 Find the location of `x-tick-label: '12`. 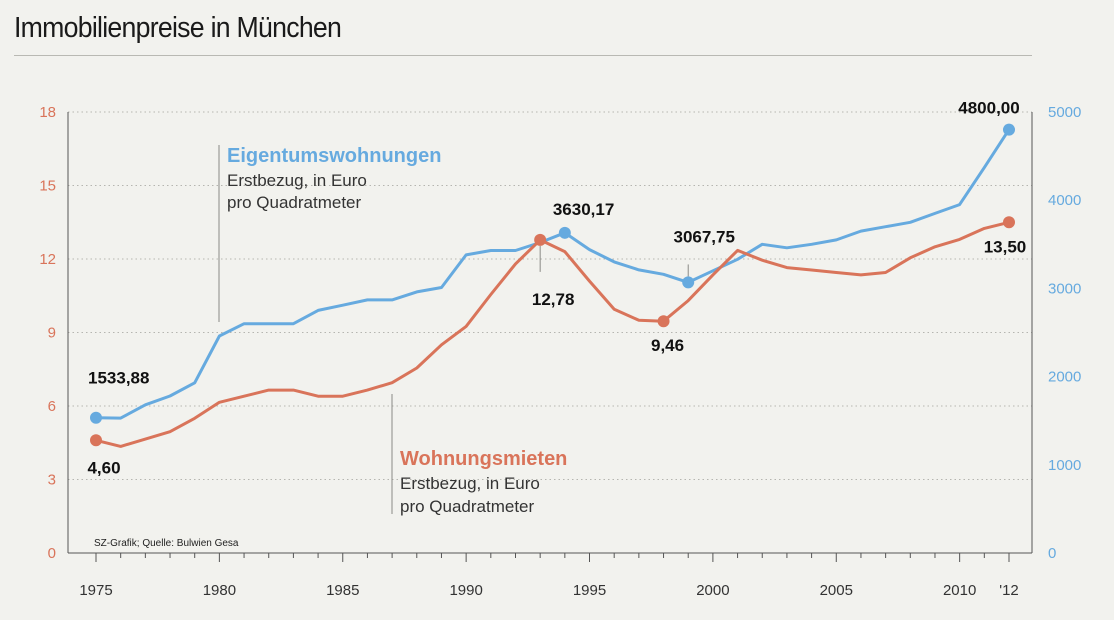

x-tick-label: '12 is located at coordinates (1009, 590).